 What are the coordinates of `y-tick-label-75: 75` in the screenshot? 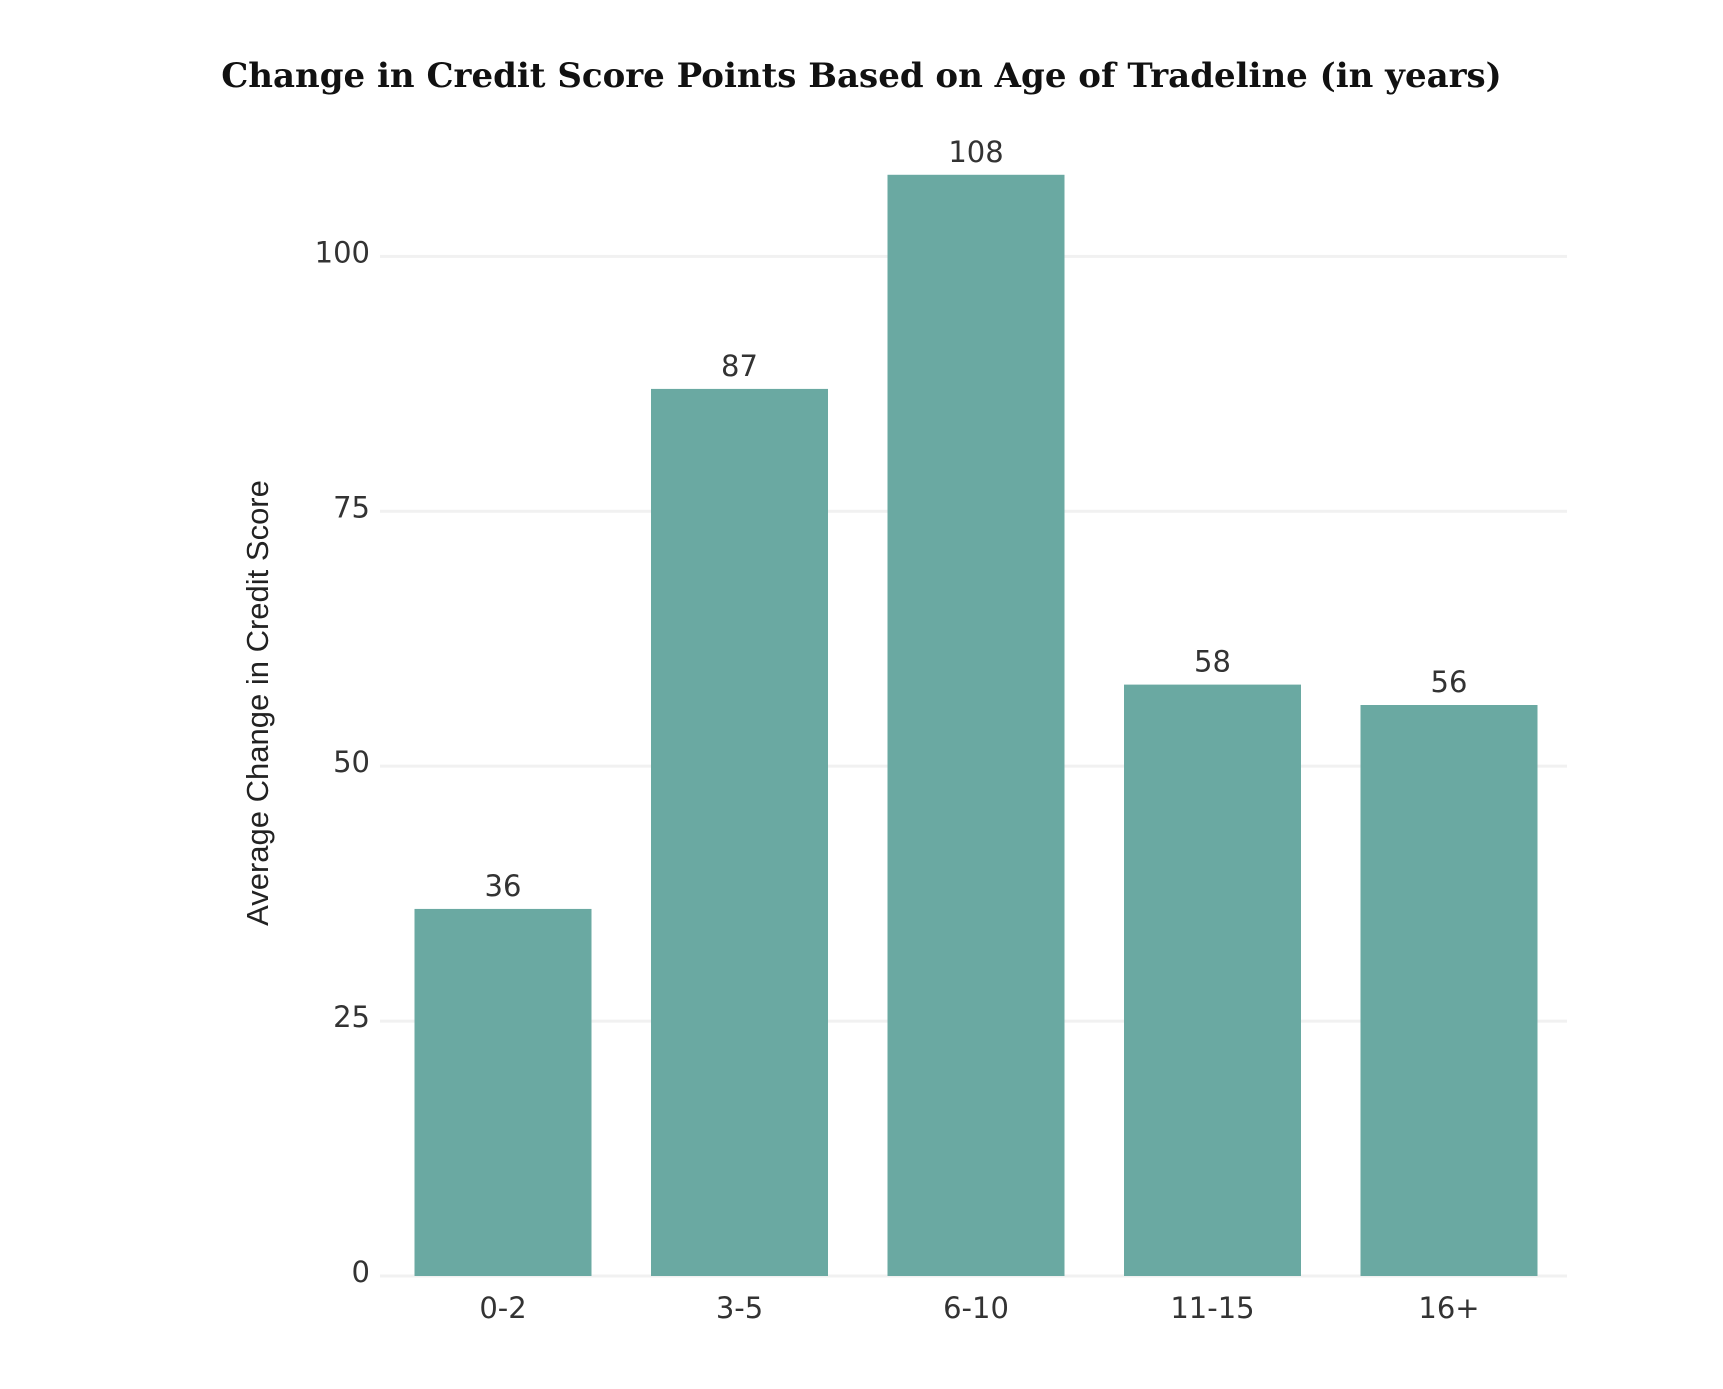 It's located at (351, 507).